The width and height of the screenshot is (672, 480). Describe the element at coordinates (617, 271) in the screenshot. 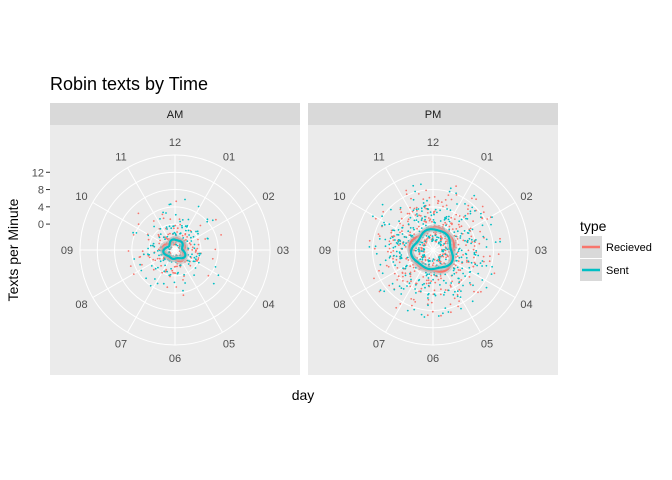

I see `legend-label-sent: Sent` at that location.